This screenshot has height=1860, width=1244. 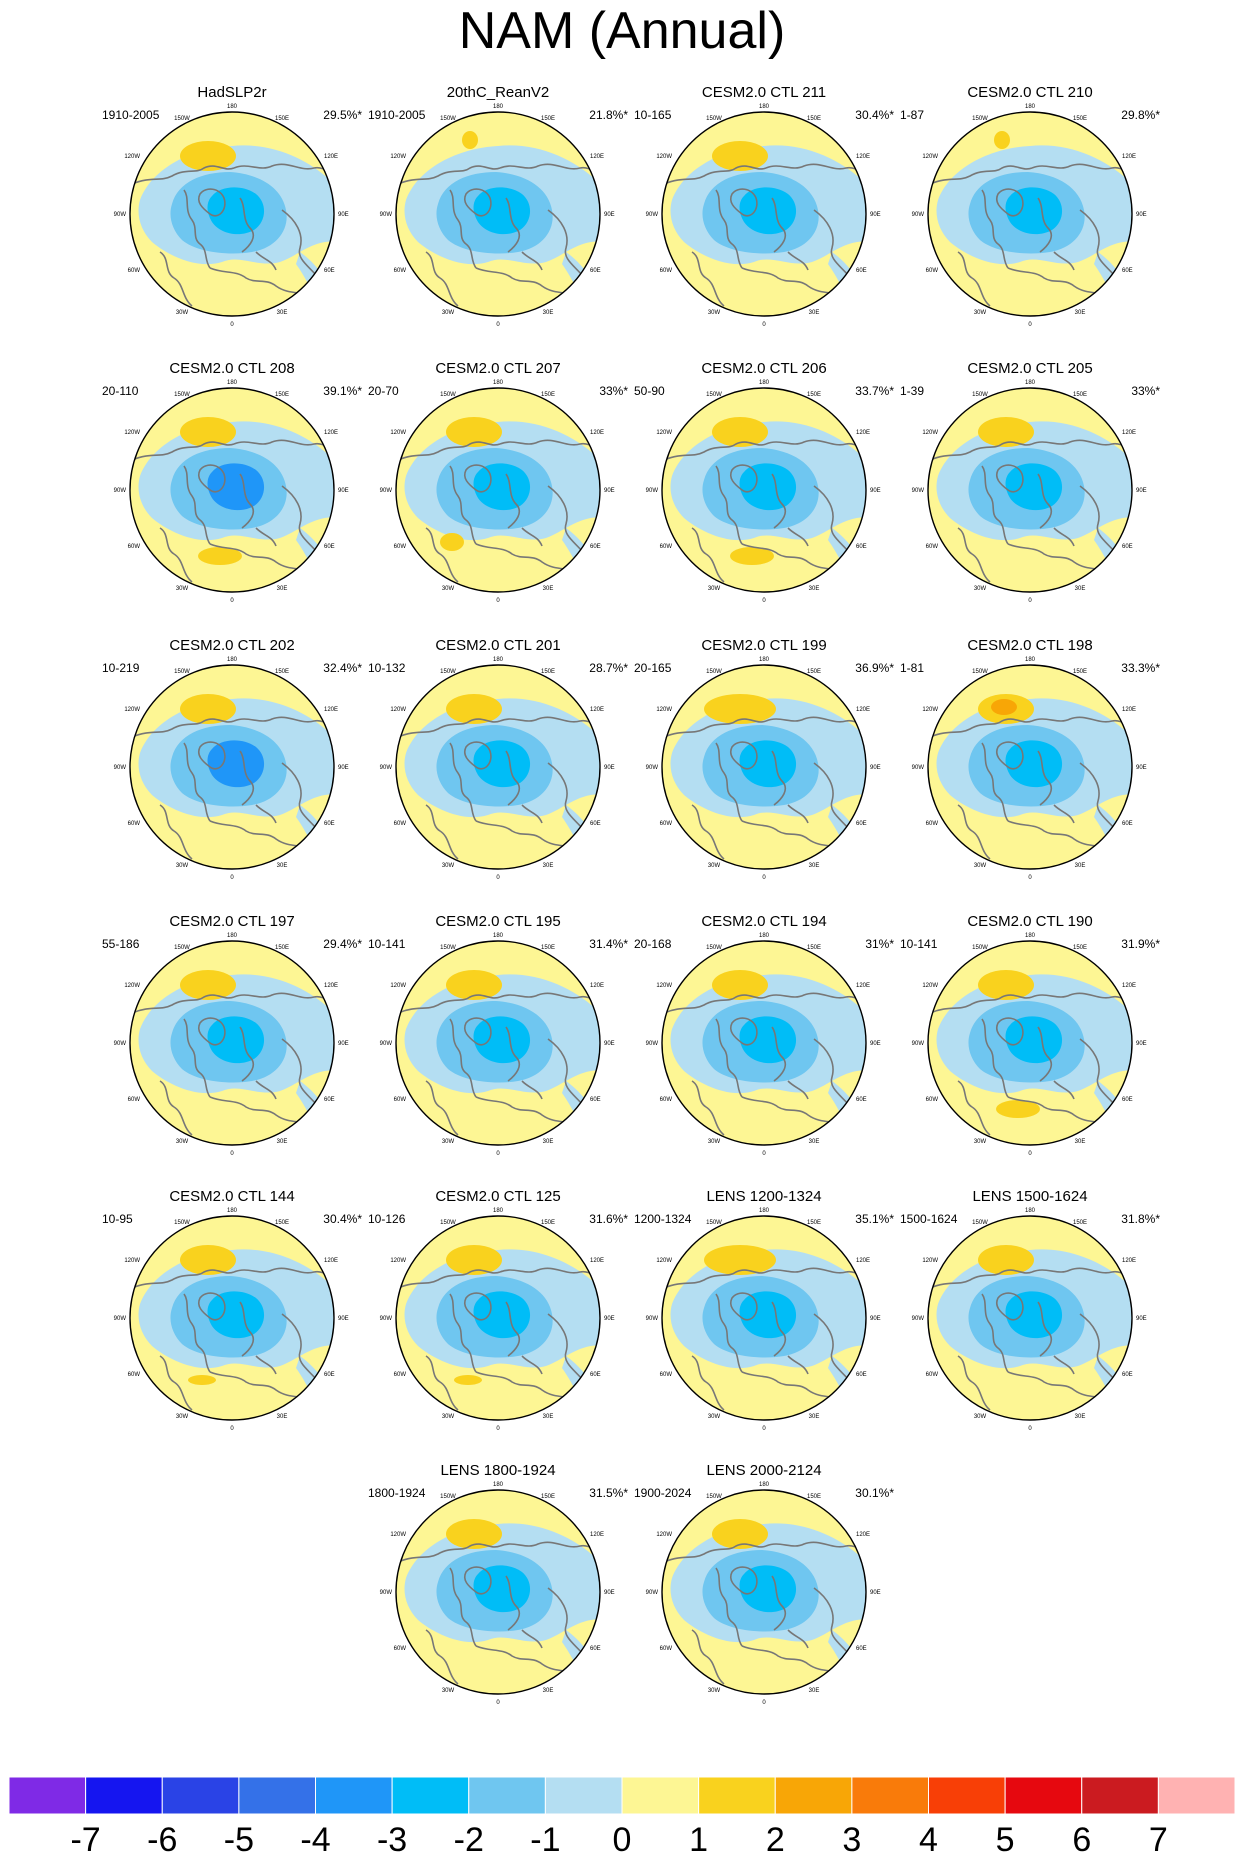 What do you see at coordinates (386, 1044) in the screenshot?
I see `longitude-label: 90W` at bounding box center [386, 1044].